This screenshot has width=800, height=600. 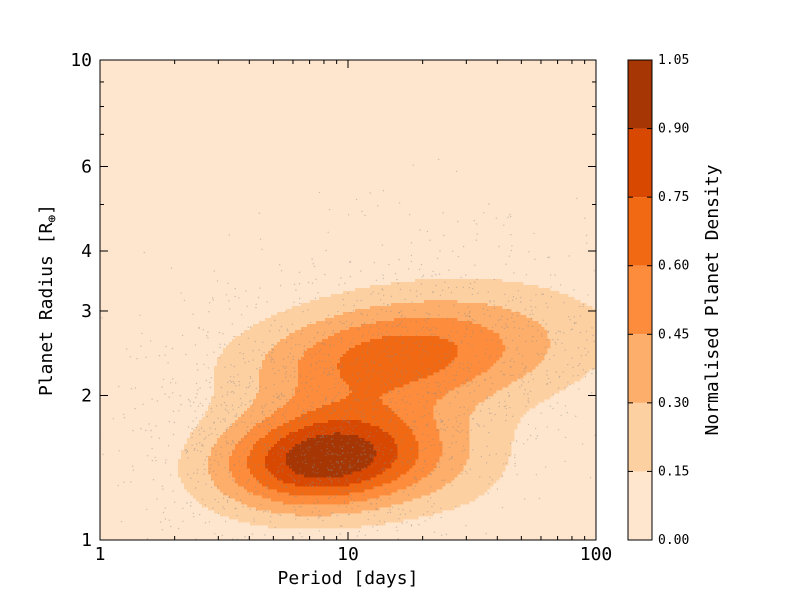 I want to click on colorbar-tick-label: 0.60, so click(x=673, y=266).